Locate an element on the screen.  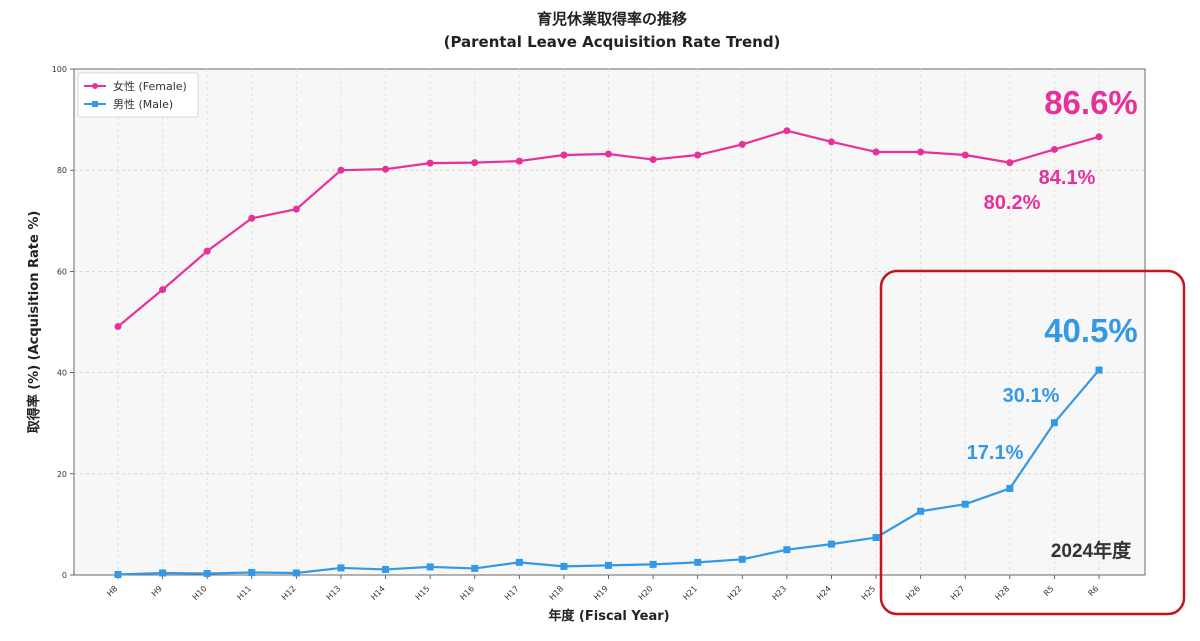
y-tick-label: 100 is located at coordinates (59, 69).